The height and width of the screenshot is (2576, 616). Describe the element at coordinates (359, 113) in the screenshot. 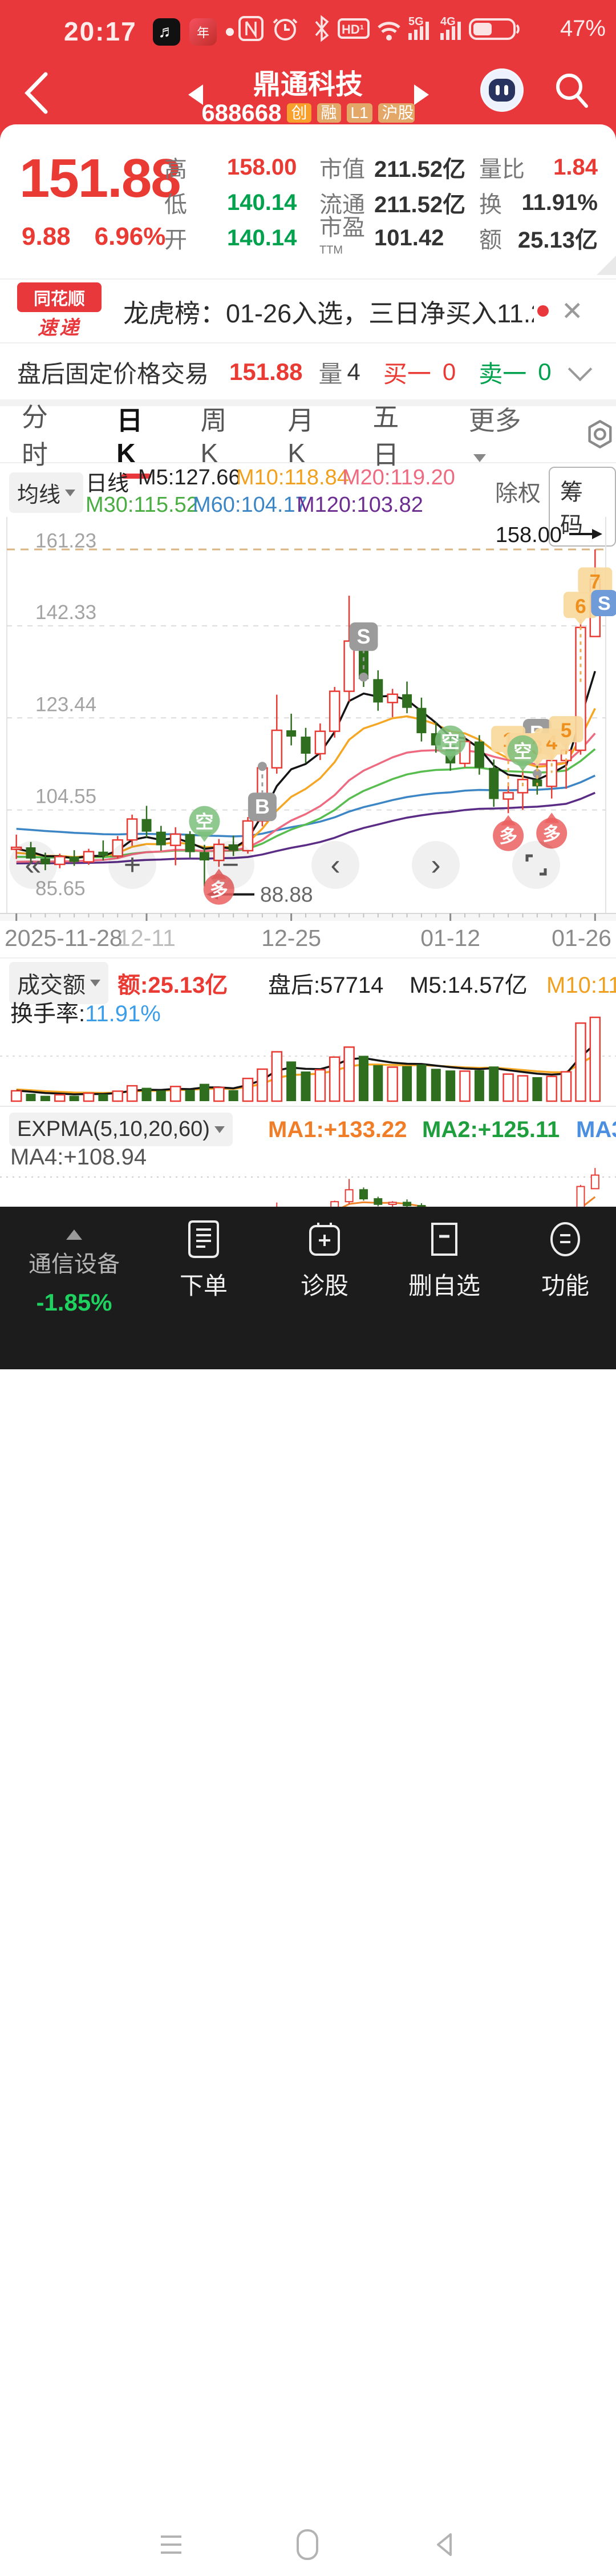

I see `badge-l1: L1` at that location.